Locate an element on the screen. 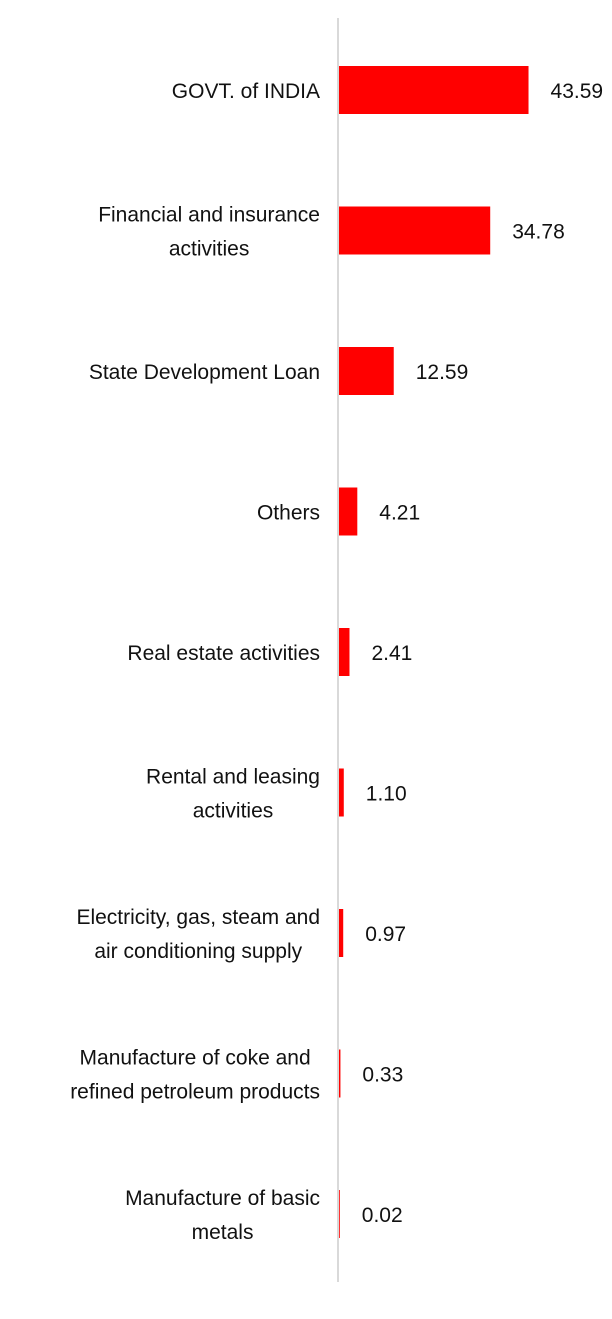 This screenshot has height=1319, width=612. value-label: 2.41 is located at coordinates (391, 653).